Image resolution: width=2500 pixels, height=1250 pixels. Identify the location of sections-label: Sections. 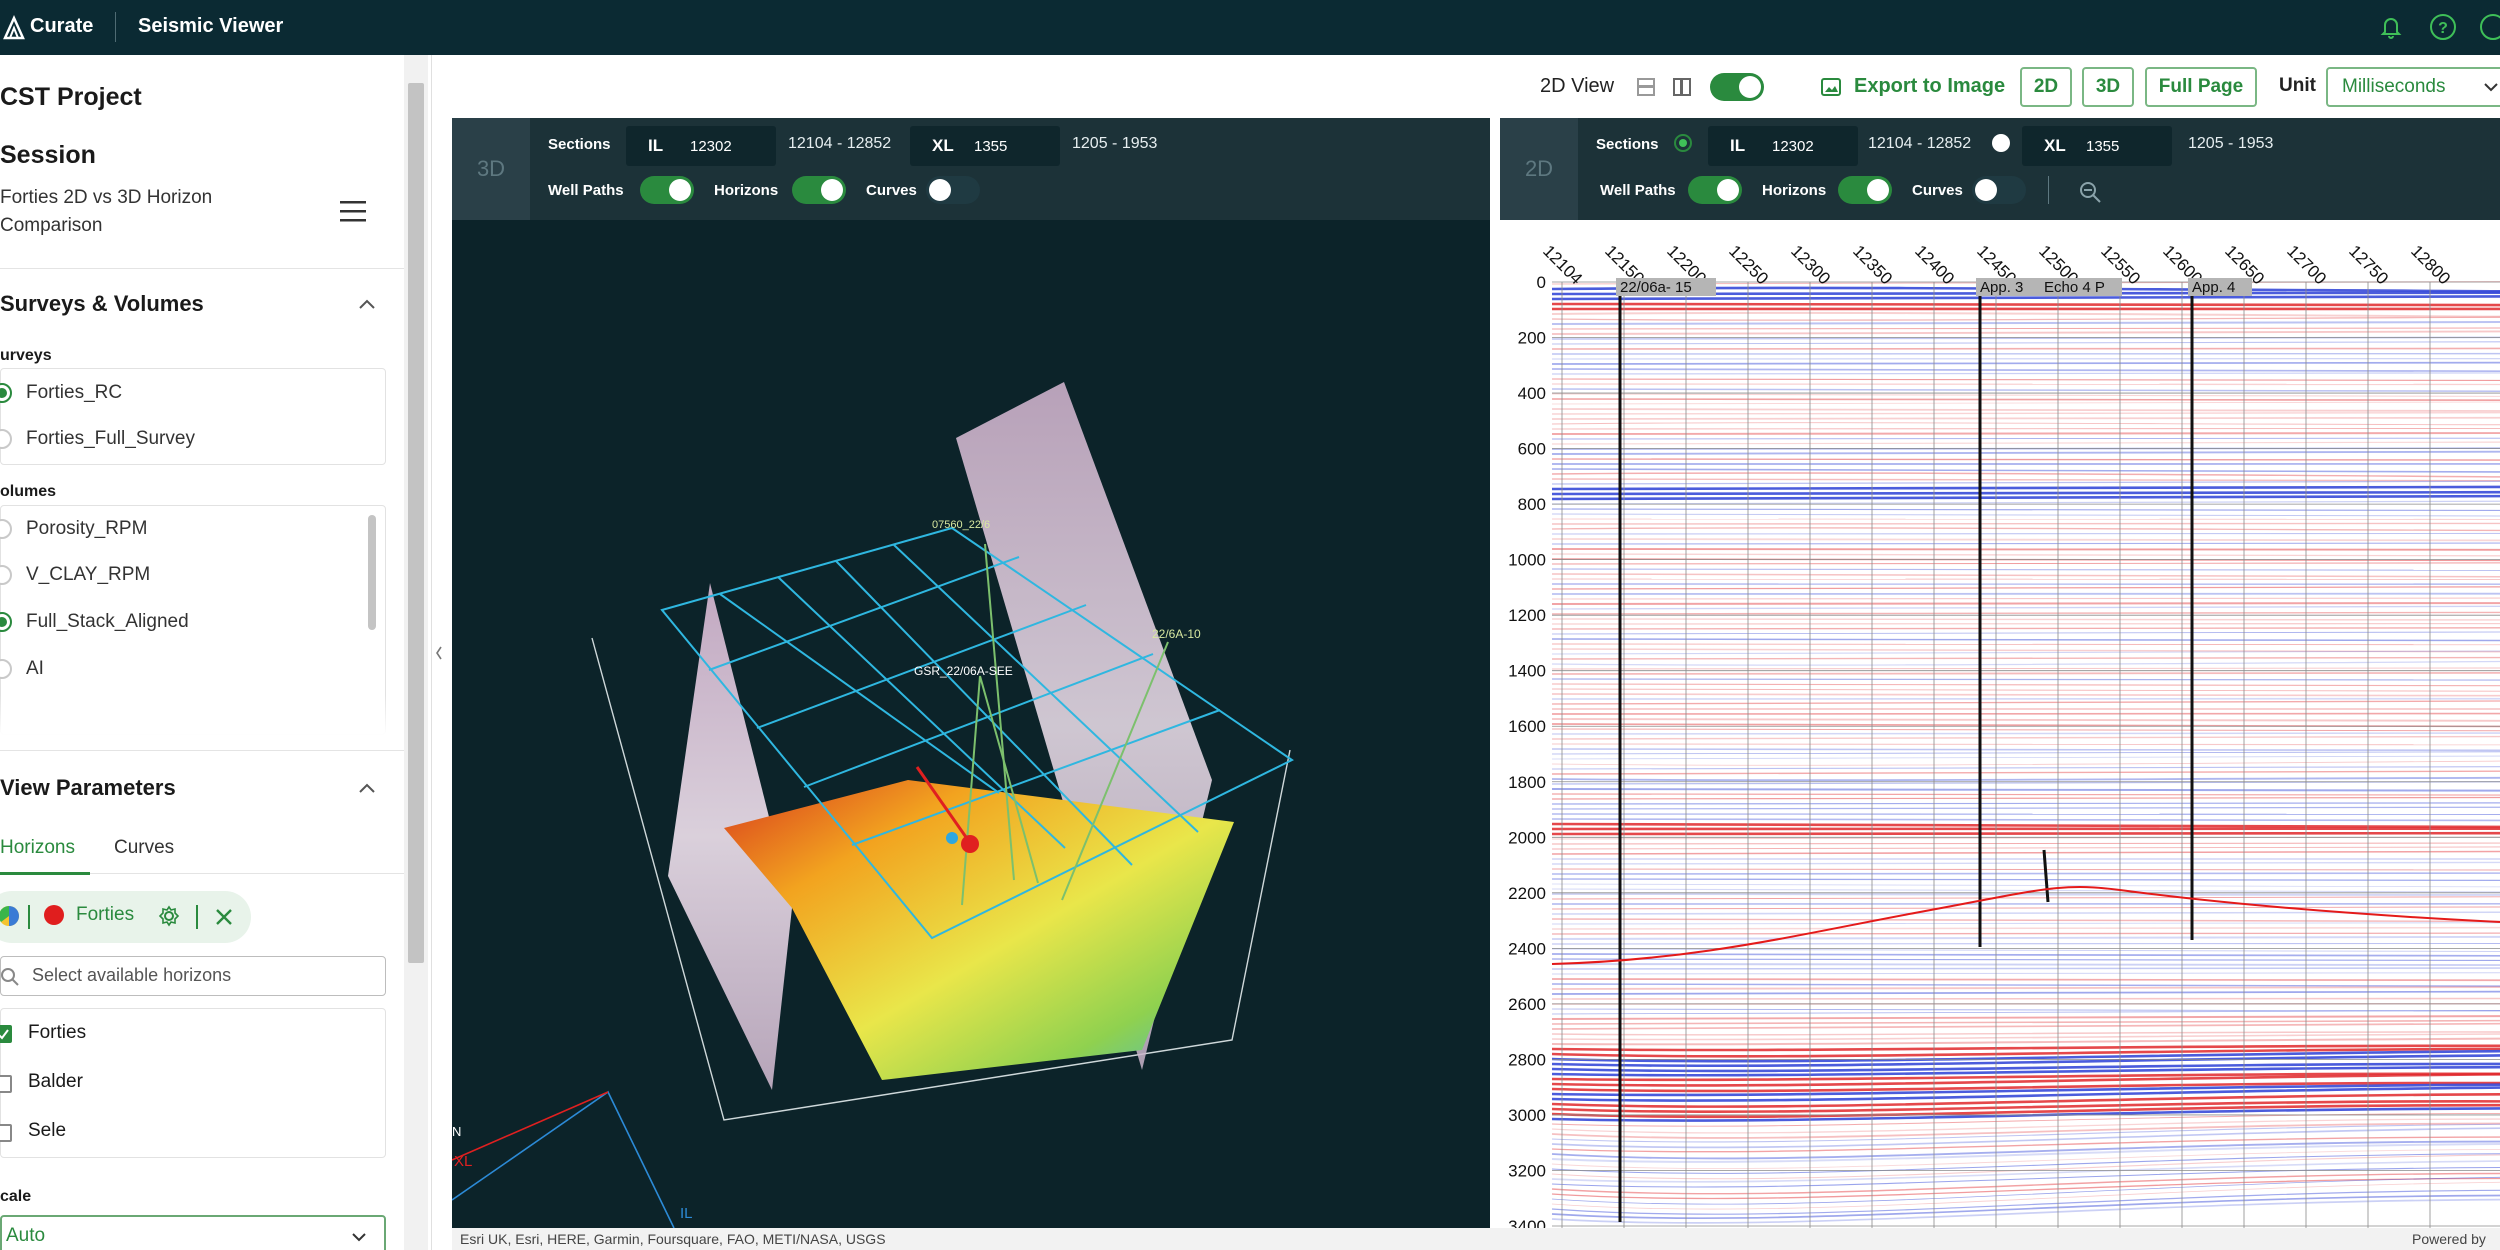
(1627, 144).